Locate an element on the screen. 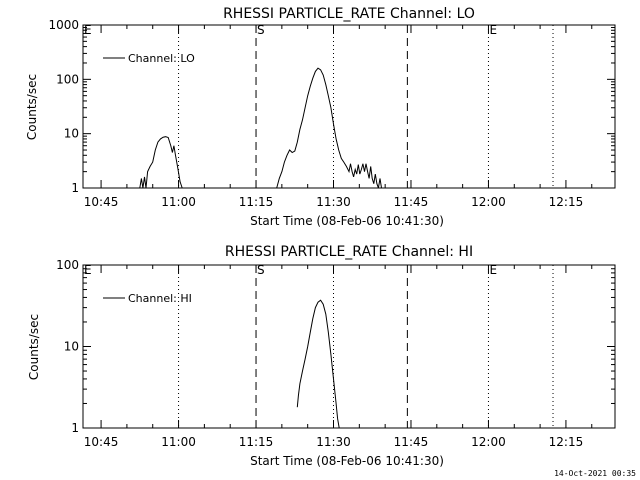  panel-hi-series is located at coordinates (318, 364).